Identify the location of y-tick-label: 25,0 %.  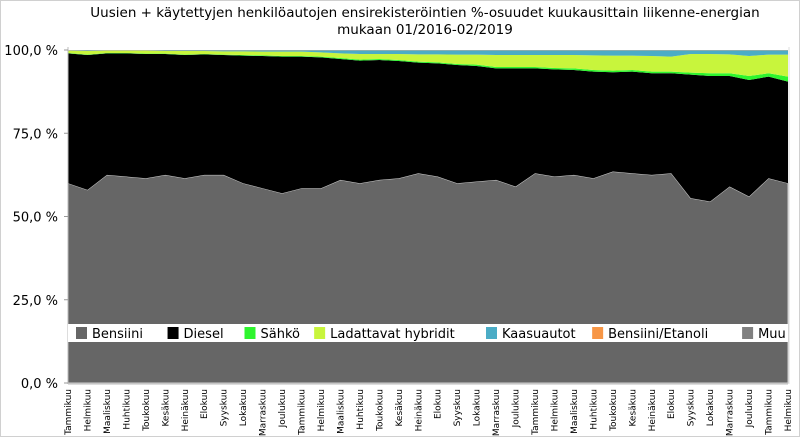
(35, 301).